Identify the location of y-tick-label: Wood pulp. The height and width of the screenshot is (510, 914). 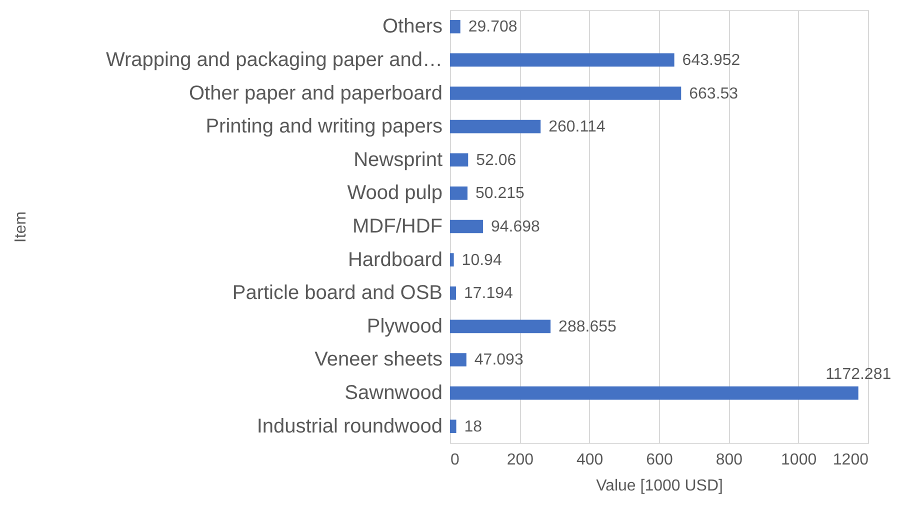
(394, 193).